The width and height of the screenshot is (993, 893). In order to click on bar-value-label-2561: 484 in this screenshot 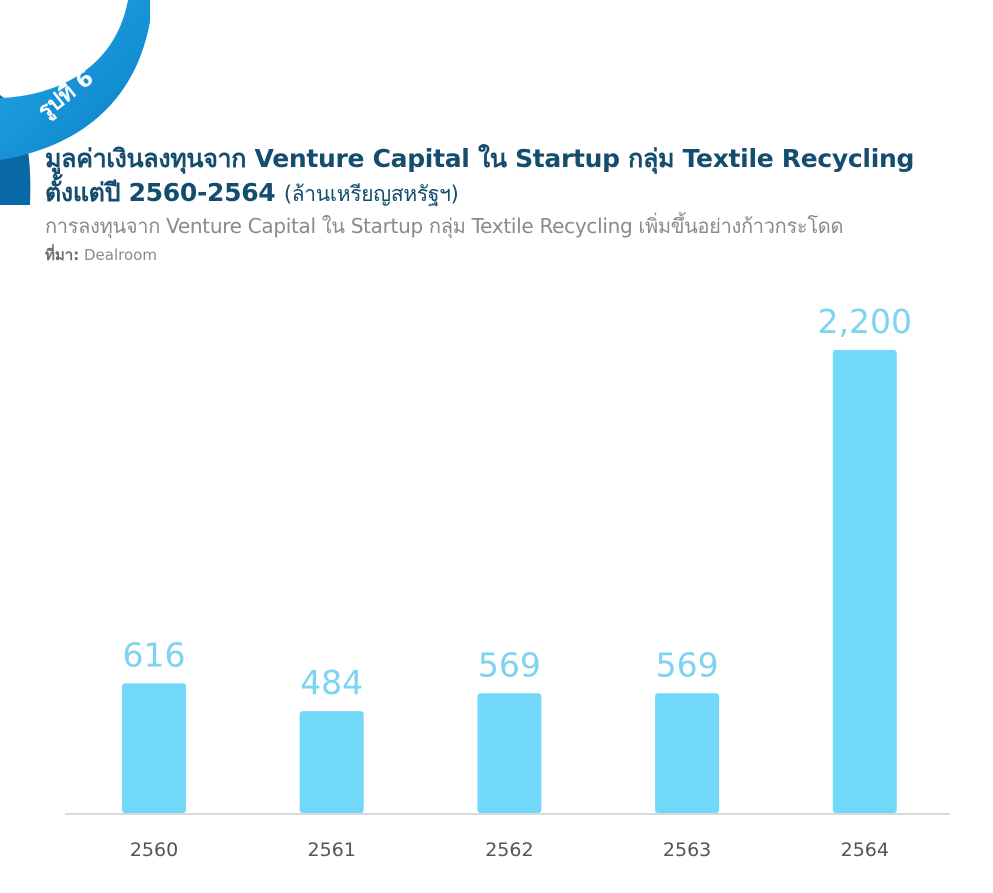, I will do `click(331, 682)`.